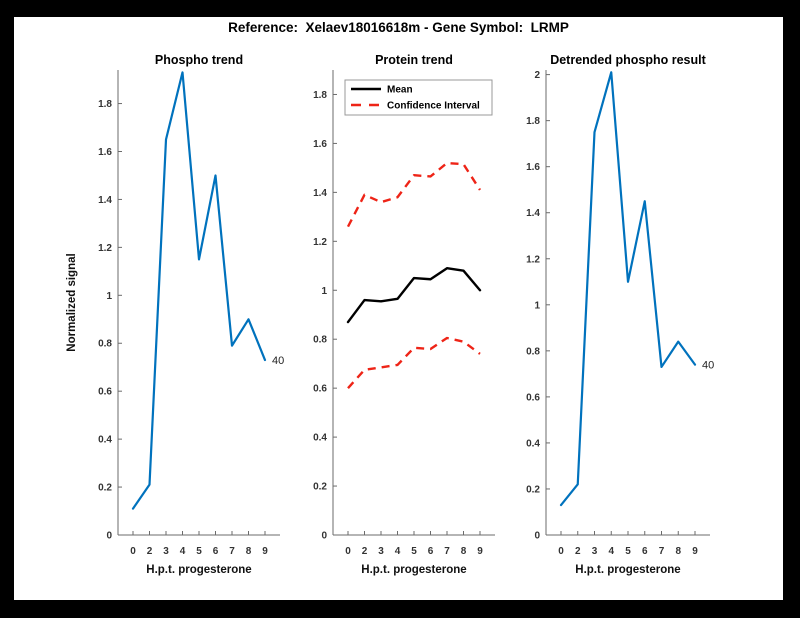 The height and width of the screenshot is (618, 800). Describe the element at coordinates (418, 97) in the screenshot. I see `legend-box` at that location.